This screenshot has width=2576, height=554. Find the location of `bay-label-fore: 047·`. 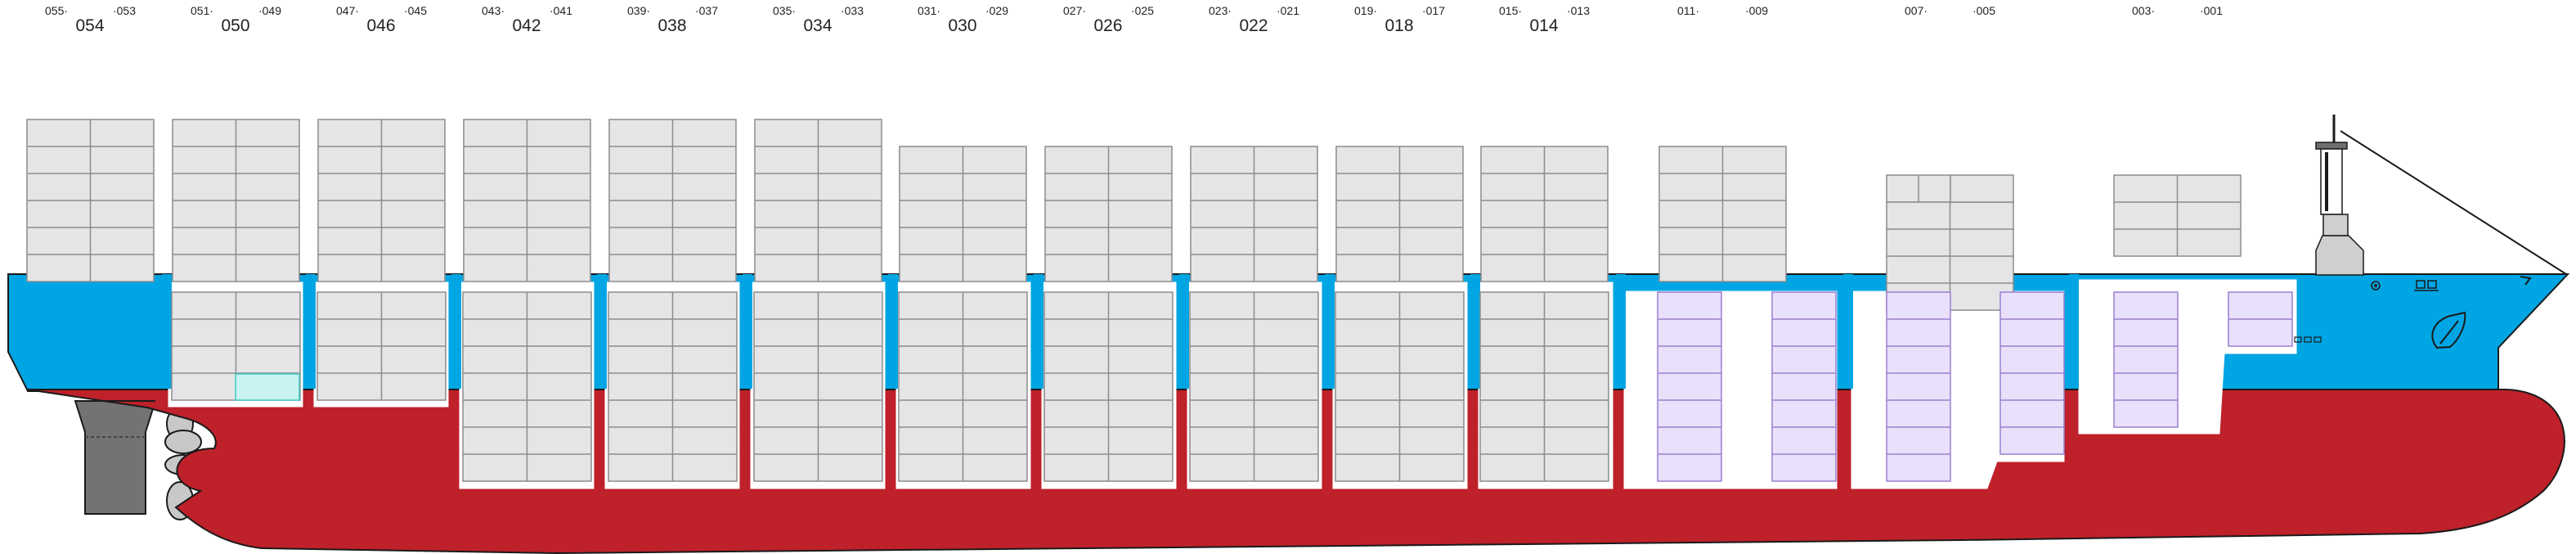

bay-label-fore: 047· is located at coordinates (347, 10).